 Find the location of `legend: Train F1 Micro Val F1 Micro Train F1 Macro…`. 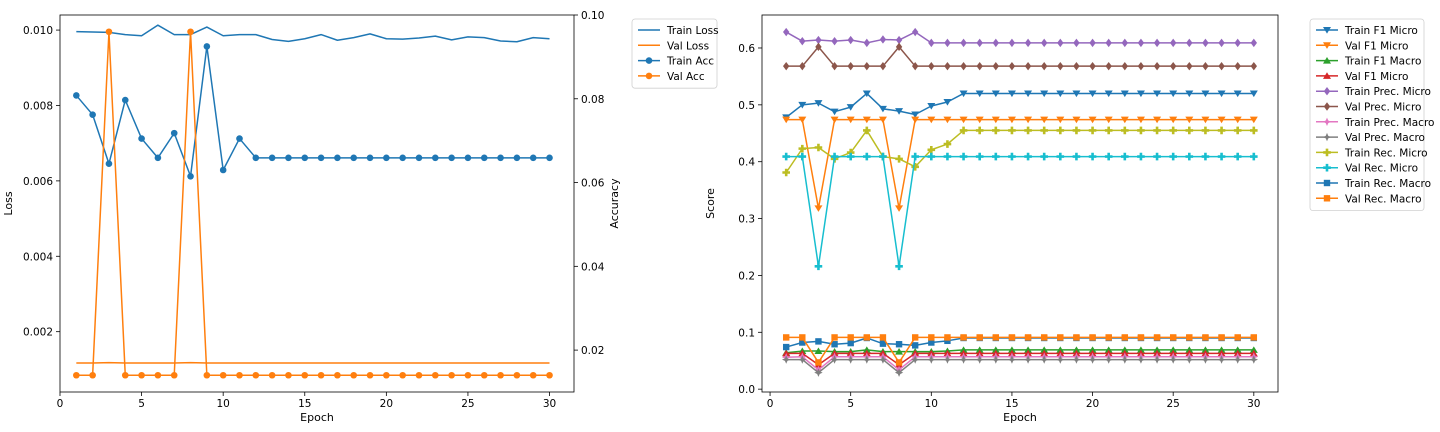

legend: Train F1 Micro Val F1 Micro Train F1 Macro… is located at coordinates (1371, 115).